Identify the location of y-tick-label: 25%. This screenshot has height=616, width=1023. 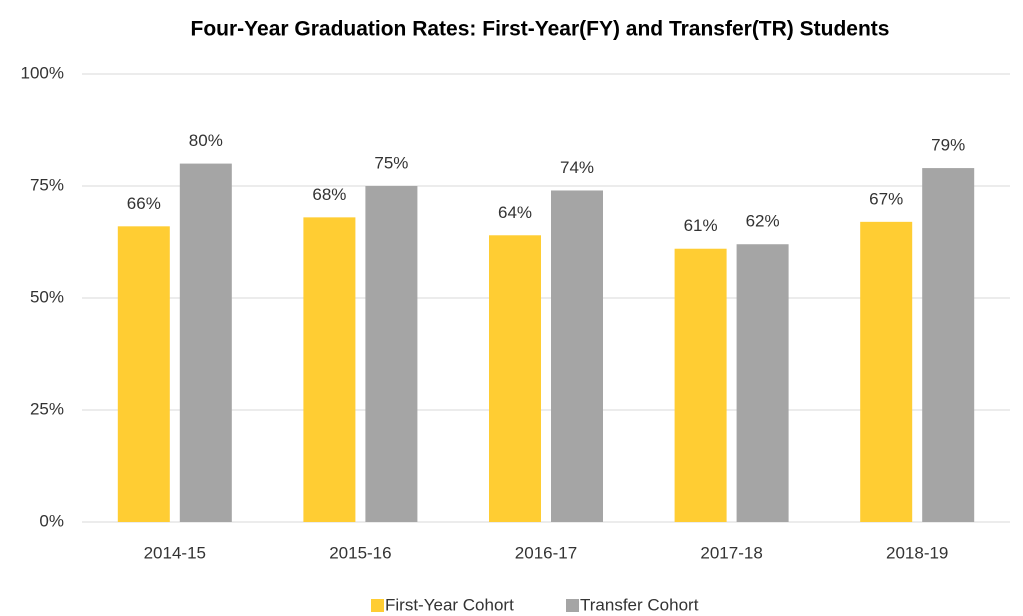
(47, 408).